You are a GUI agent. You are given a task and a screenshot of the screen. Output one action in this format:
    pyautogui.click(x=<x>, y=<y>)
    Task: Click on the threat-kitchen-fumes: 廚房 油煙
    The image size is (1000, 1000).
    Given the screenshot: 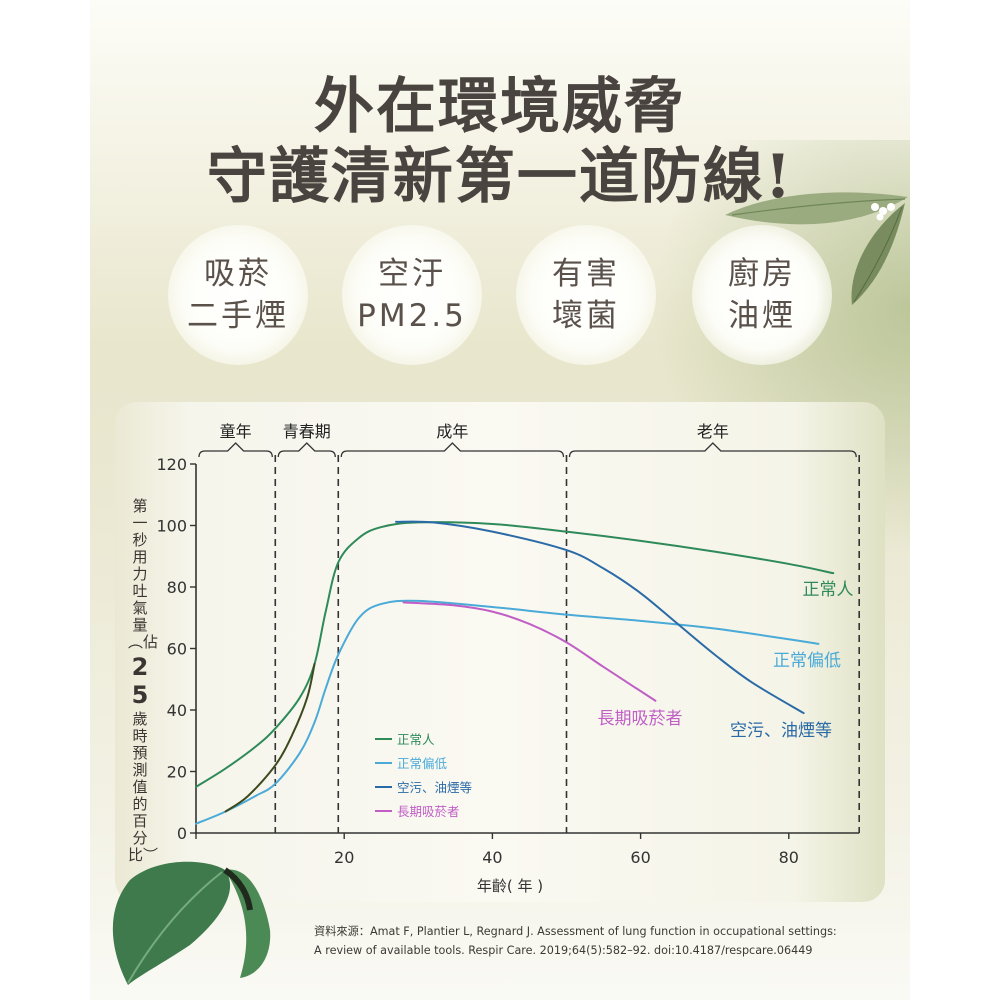 What is the action you would take?
    pyautogui.click(x=762, y=295)
    